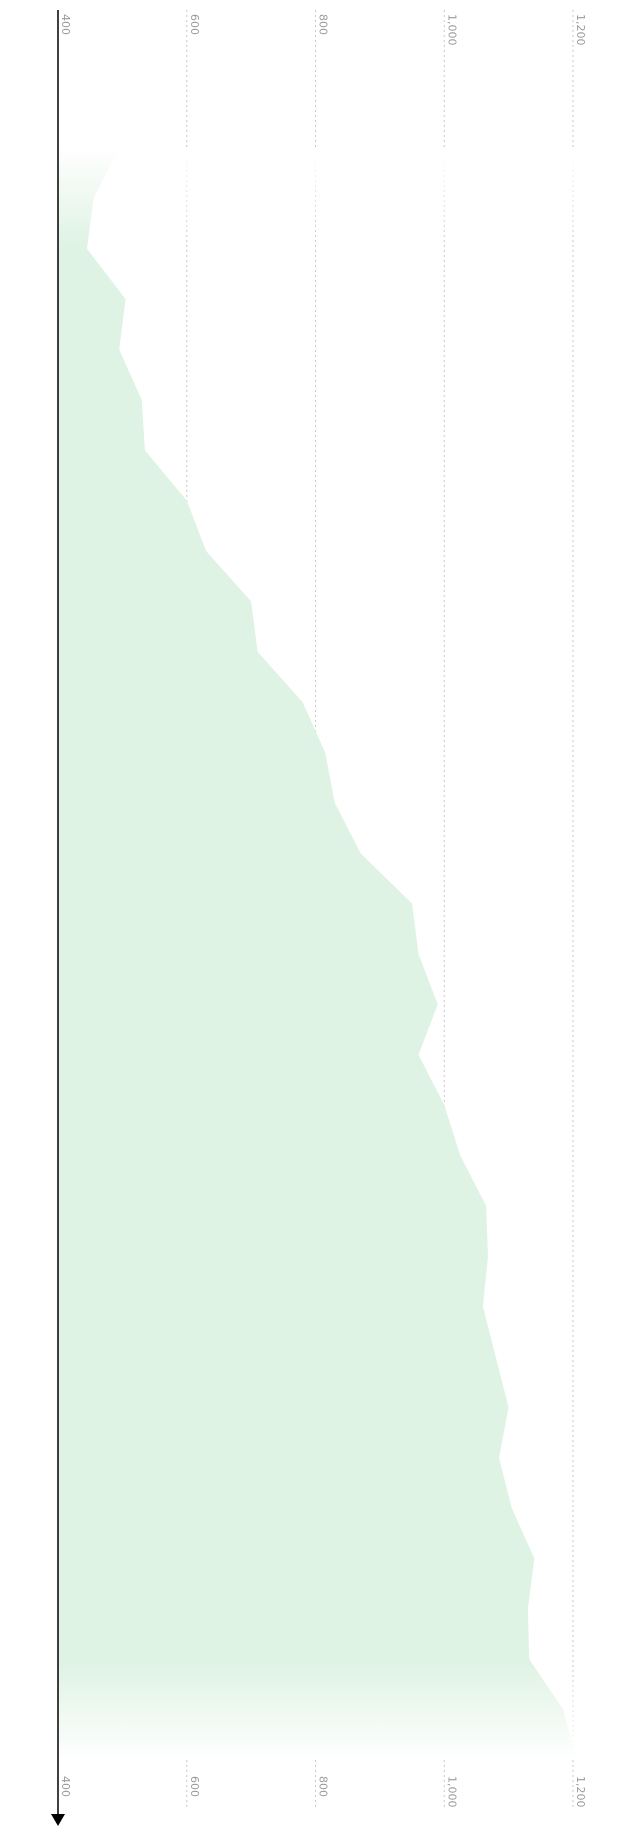 The height and width of the screenshot is (1848, 620). Describe the element at coordinates (580, 1792) in the screenshot. I see `tick-label-bottom: 1,200` at that location.